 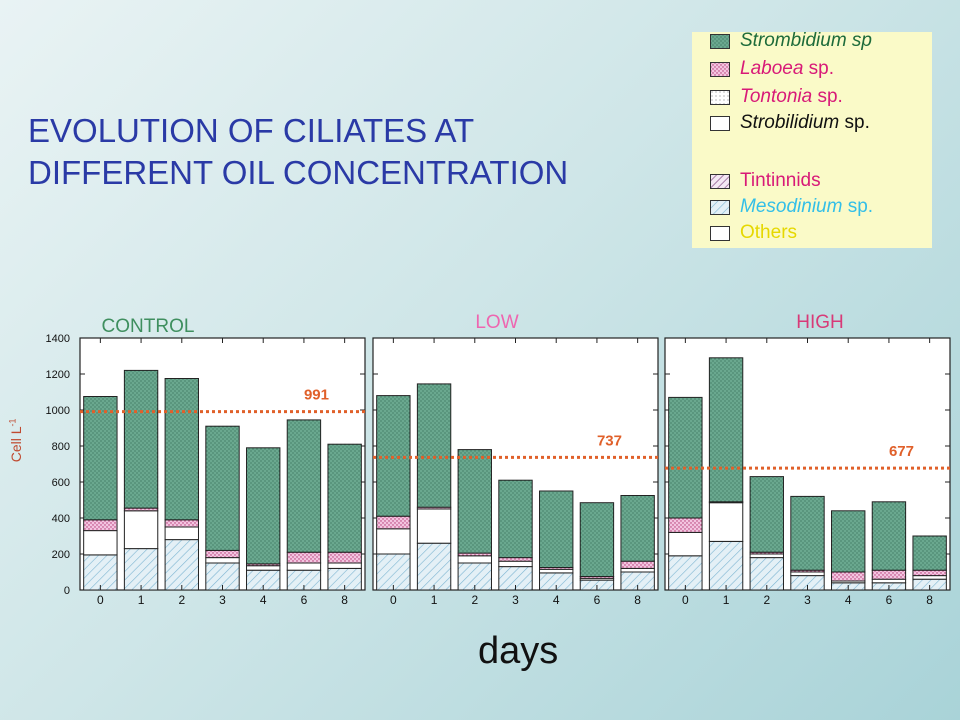 I want to click on bar-control-6-strombidium, so click(x=304, y=486).